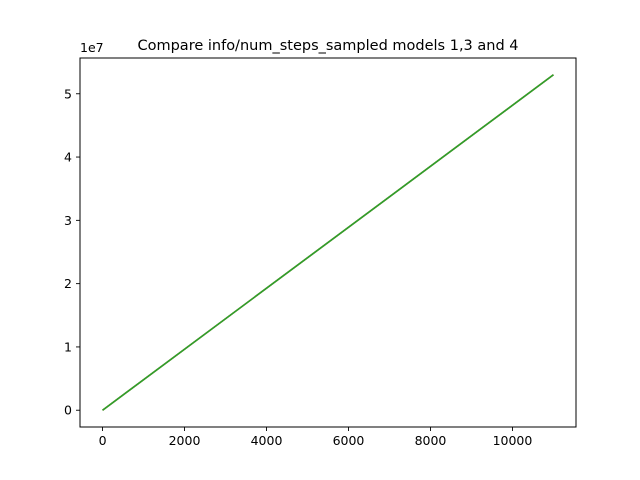 This screenshot has width=640, height=480. Describe the element at coordinates (267, 440) in the screenshot. I see `x-tick-label: 4000` at that location.